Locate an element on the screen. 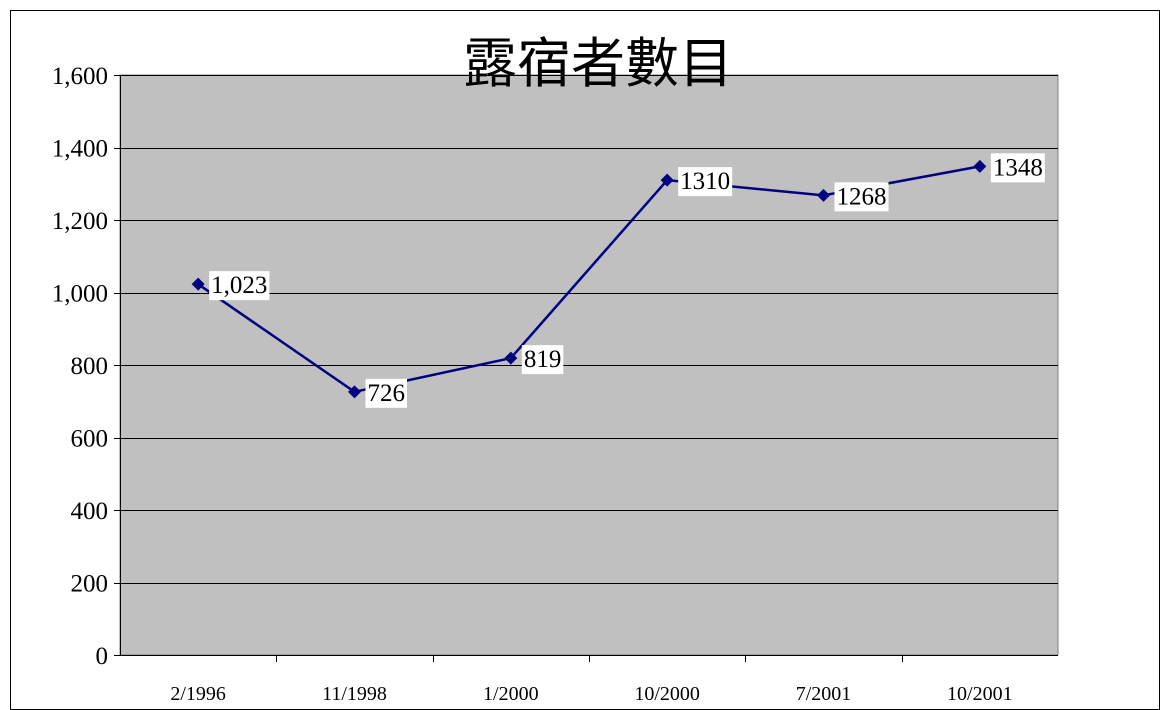 The width and height of the screenshot is (1173, 710). data-label-text: 819 is located at coordinates (543, 359).